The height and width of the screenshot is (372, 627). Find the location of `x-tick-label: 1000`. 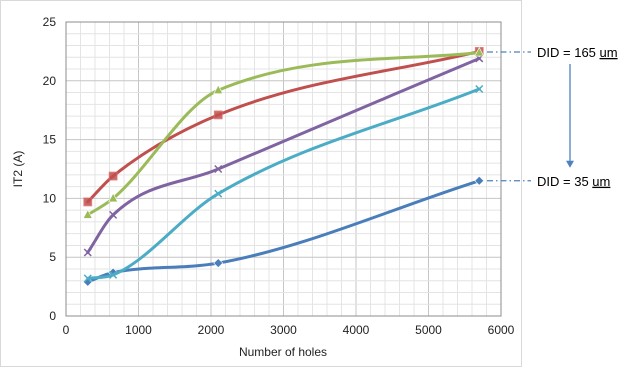

x-tick-label: 1000 is located at coordinates (138, 330).